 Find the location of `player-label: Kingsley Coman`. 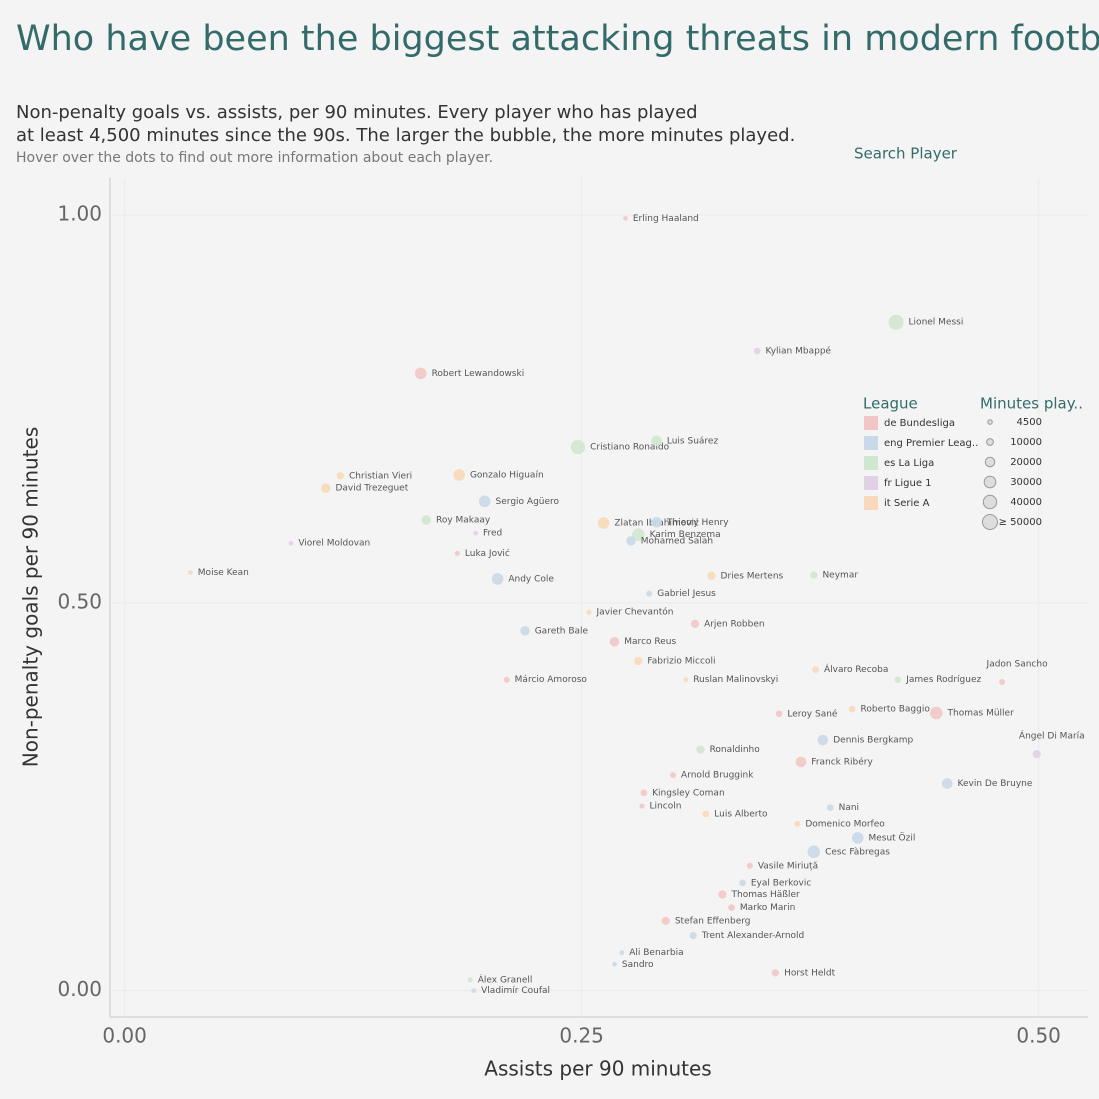

player-label: Kingsley Coman is located at coordinates (688, 793).